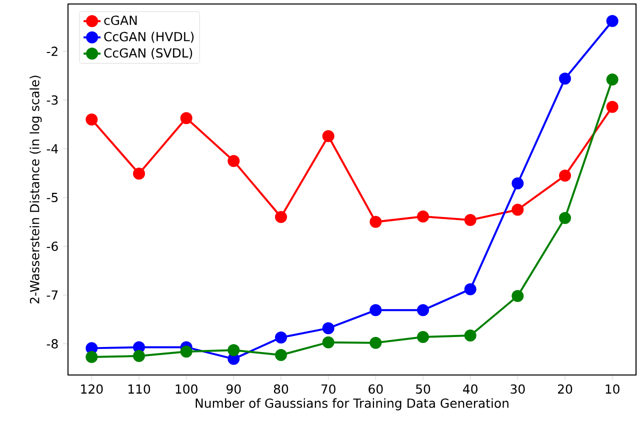  Describe the element at coordinates (52, 197) in the screenshot. I see `y-tick-label: -5` at that location.